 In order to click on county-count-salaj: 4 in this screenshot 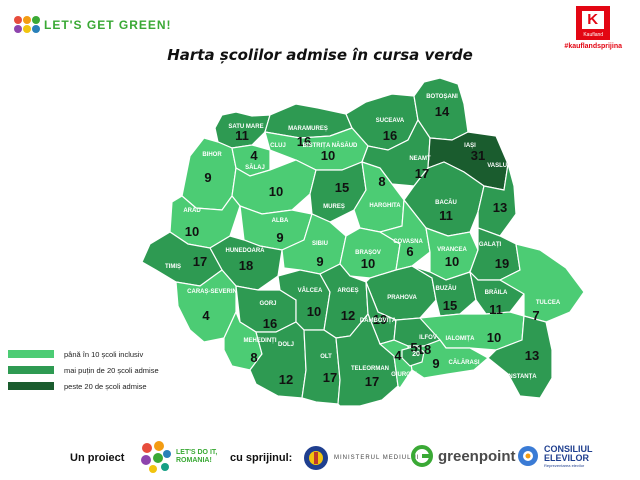, I will do `click(254, 155)`.